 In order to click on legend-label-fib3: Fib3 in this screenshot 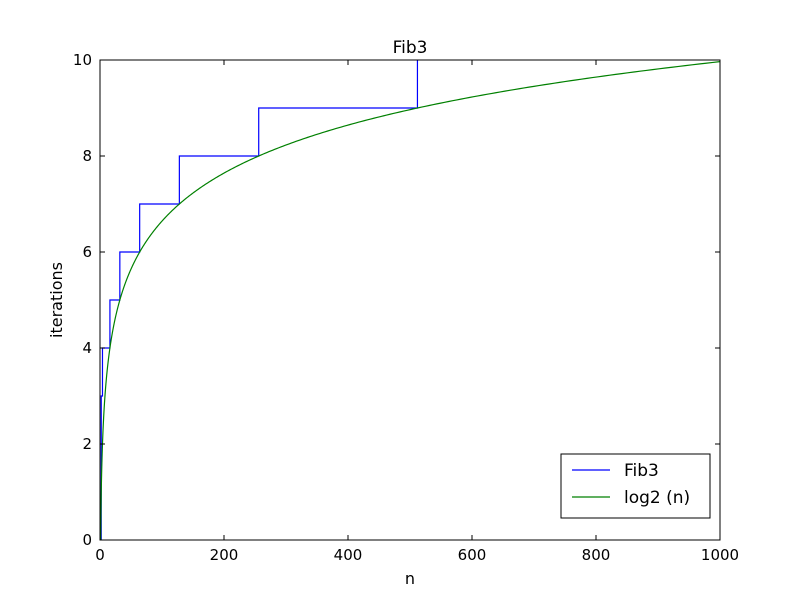, I will do `click(641, 471)`.